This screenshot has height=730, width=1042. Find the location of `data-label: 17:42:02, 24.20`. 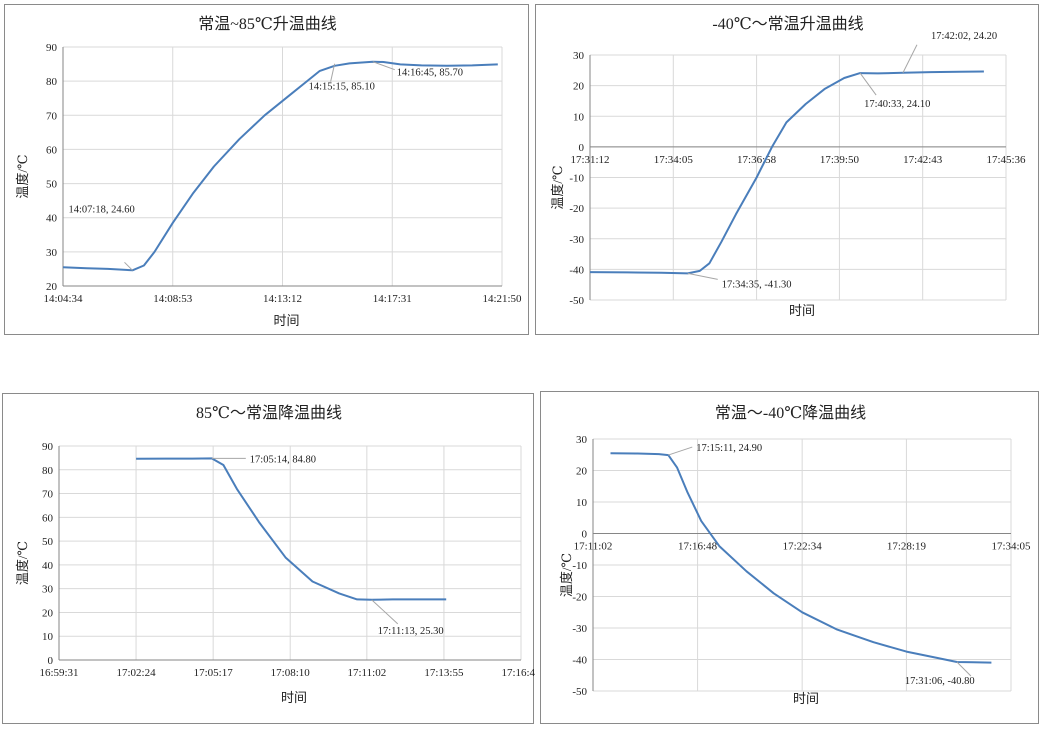

data-label: 17:42:02, 24.20 is located at coordinates (964, 36).